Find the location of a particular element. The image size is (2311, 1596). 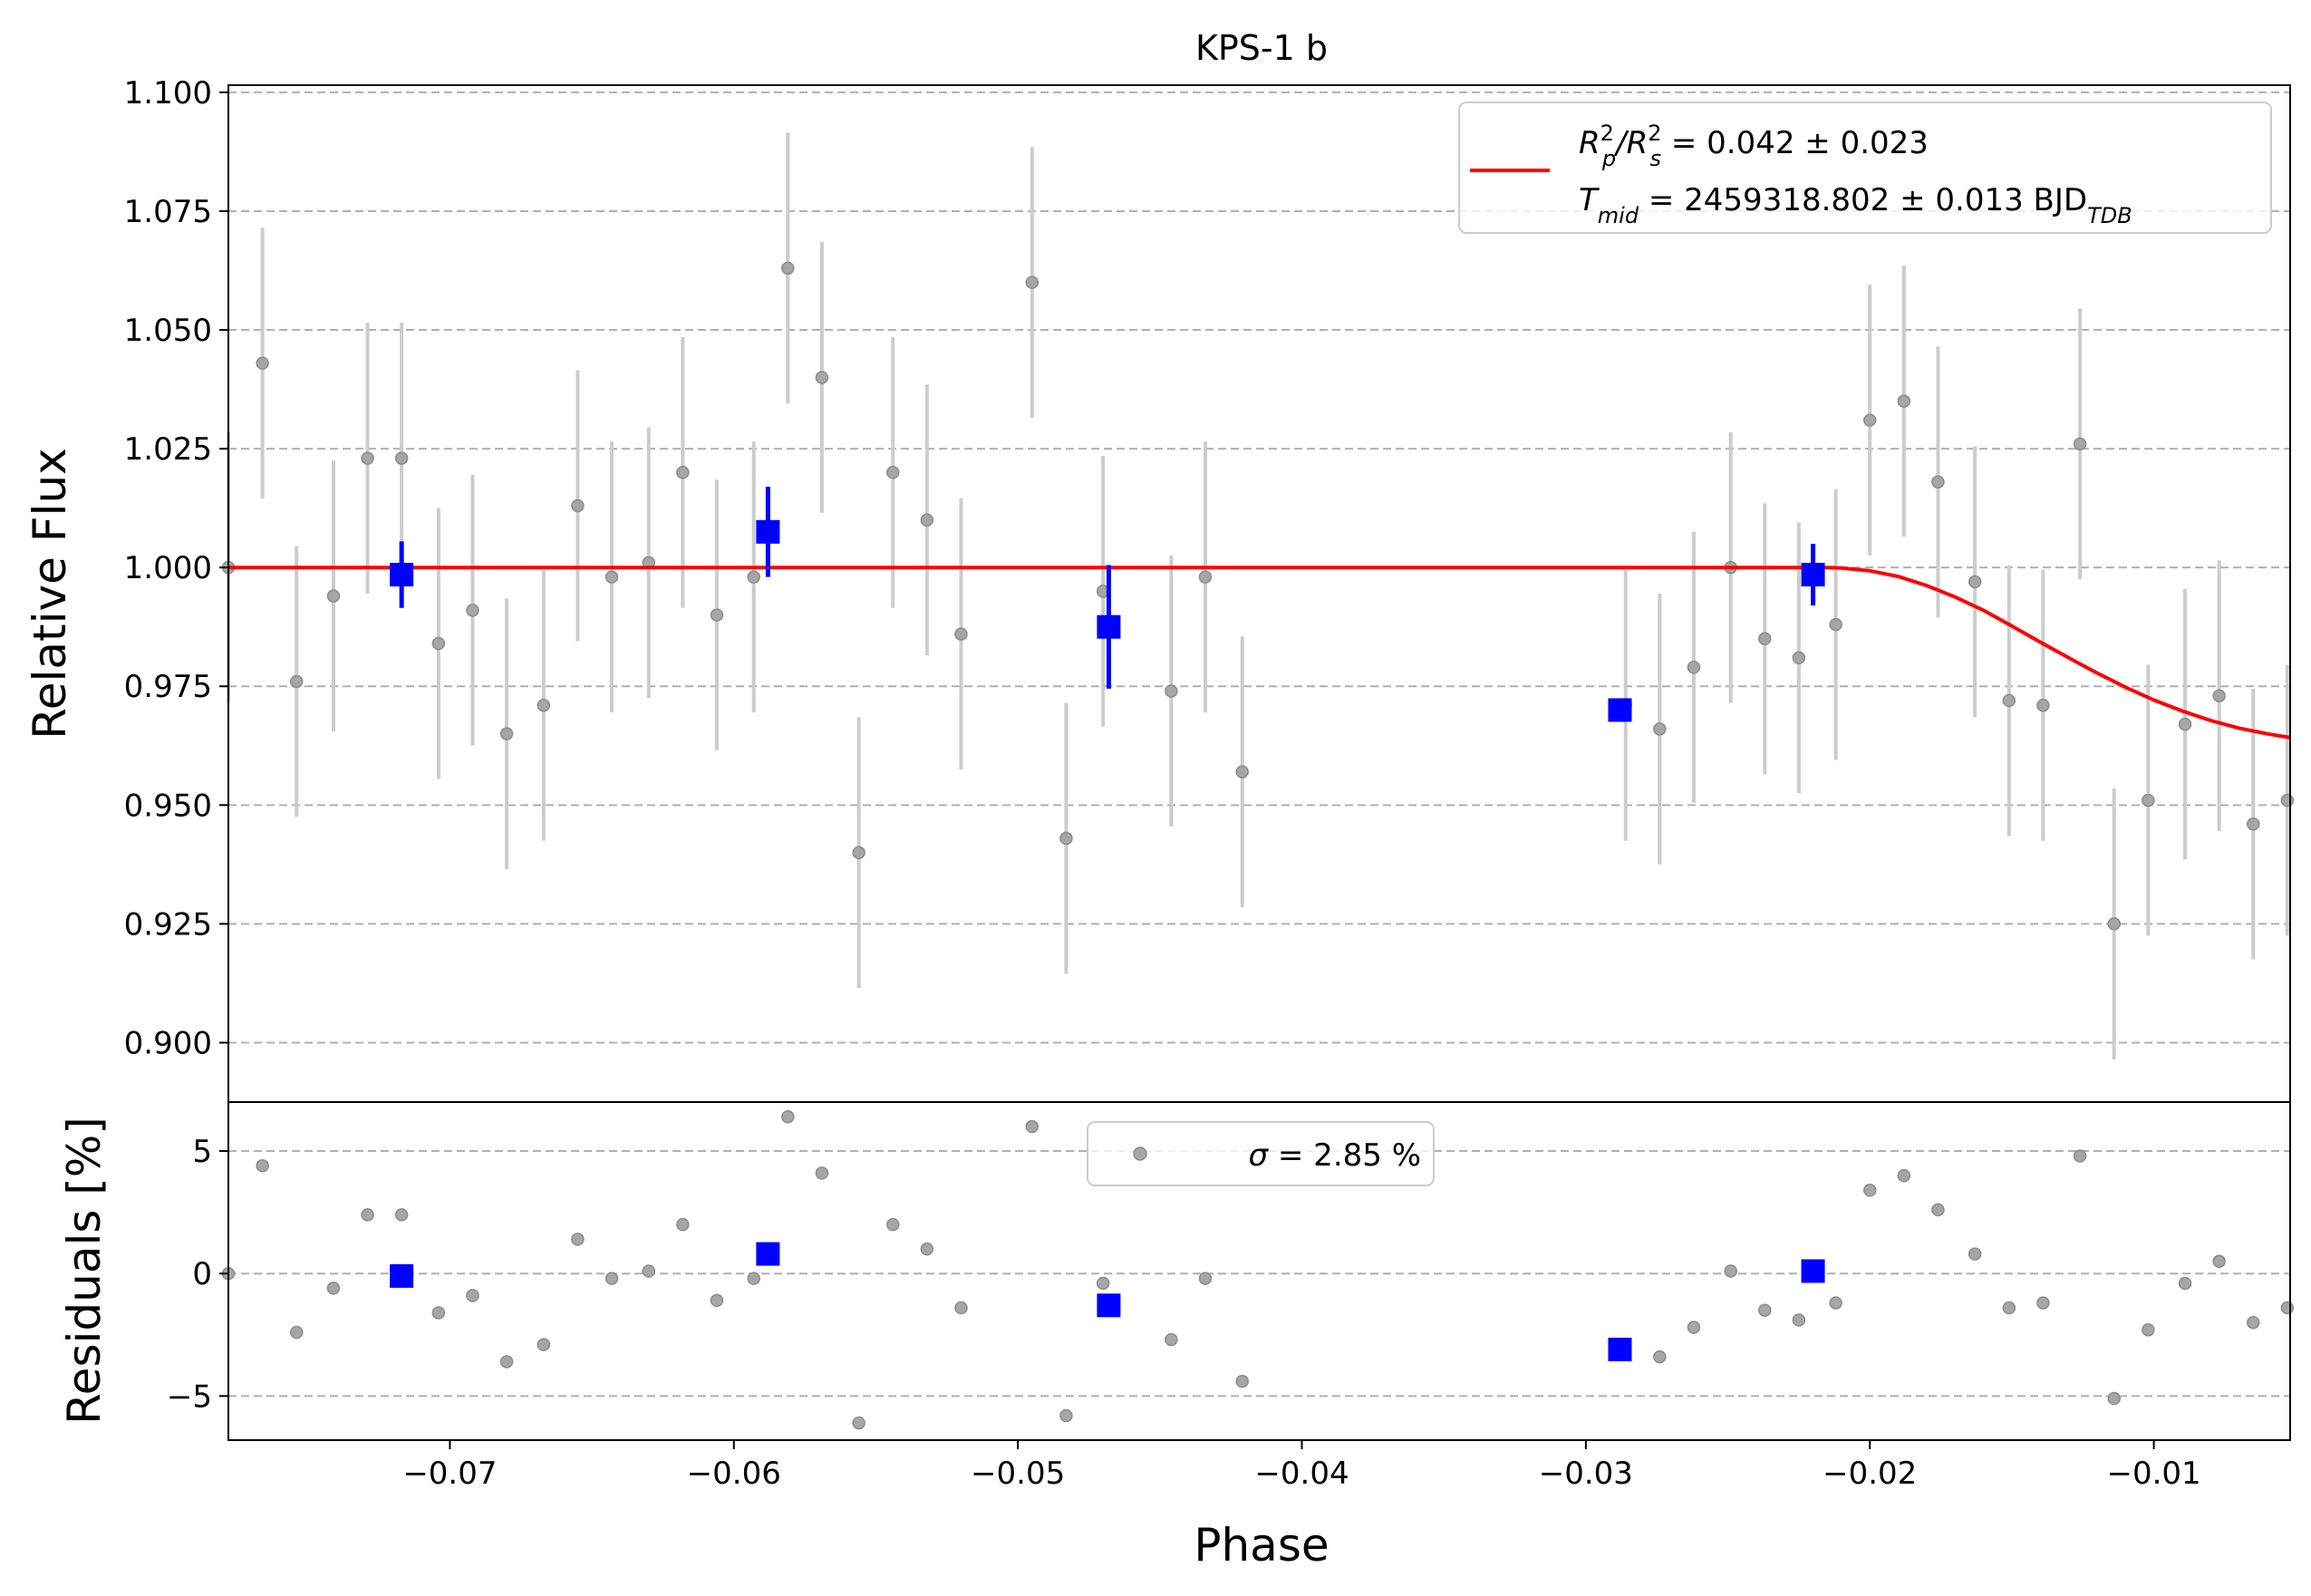

transit-model-line is located at coordinates (1259, 653).